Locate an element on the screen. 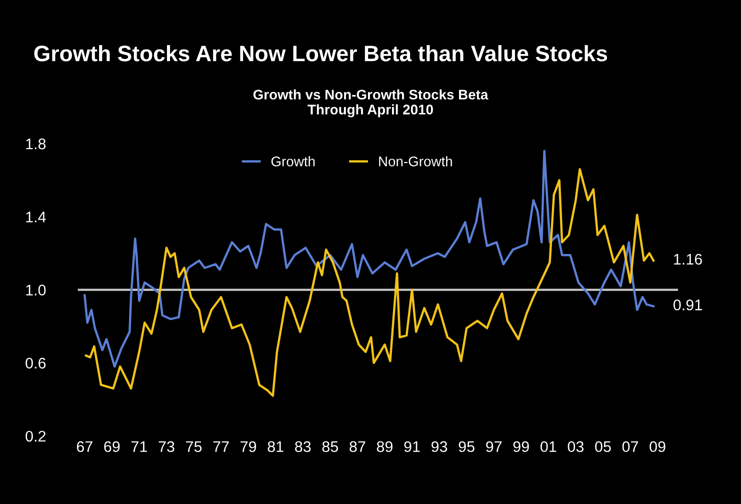  x-tick-label: 81 is located at coordinates (276, 446).